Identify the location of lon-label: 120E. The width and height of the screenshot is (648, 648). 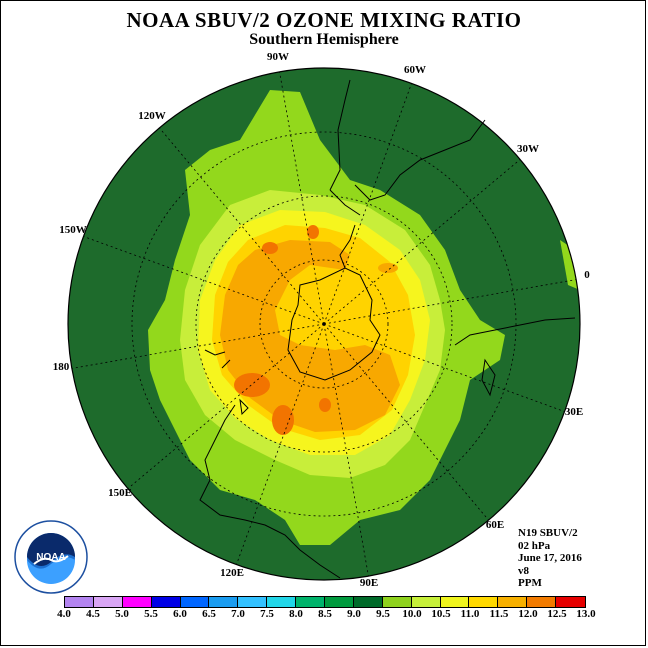
(232, 573).